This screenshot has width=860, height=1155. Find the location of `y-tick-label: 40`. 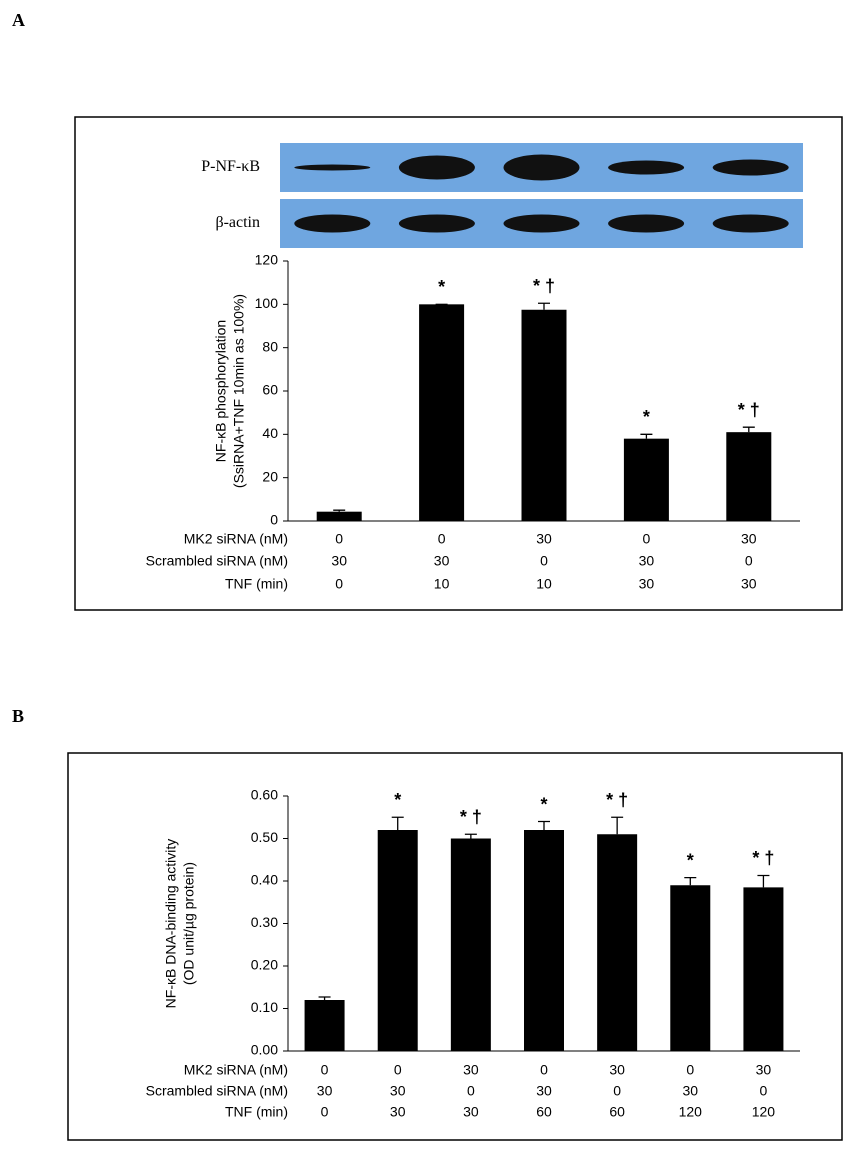

y-tick-label: 40 is located at coordinates (270, 433).